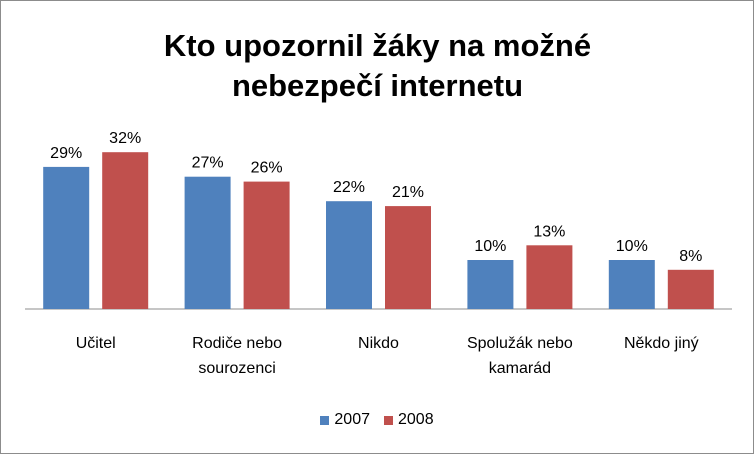 Image resolution: width=754 pixels, height=454 pixels. Describe the element at coordinates (520, 368) in the screenshot. I see `category-label: kamarád` at that location.